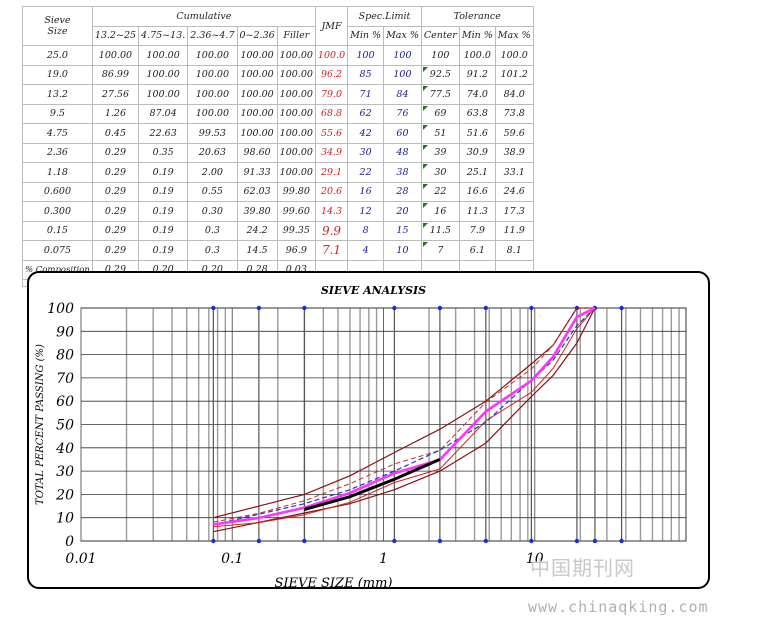 The width and height of the screenshot is (758, 621). I want to click on y-tick-label: 0, so click(69, 542).